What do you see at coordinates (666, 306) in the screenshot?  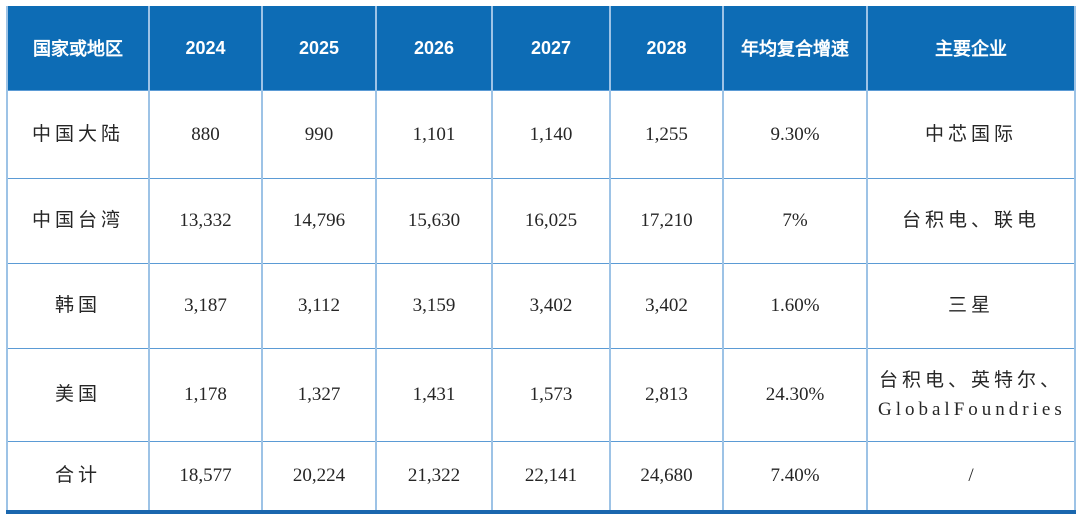 I see `cell-2028: 3,402` at bounding box center [666, 306].